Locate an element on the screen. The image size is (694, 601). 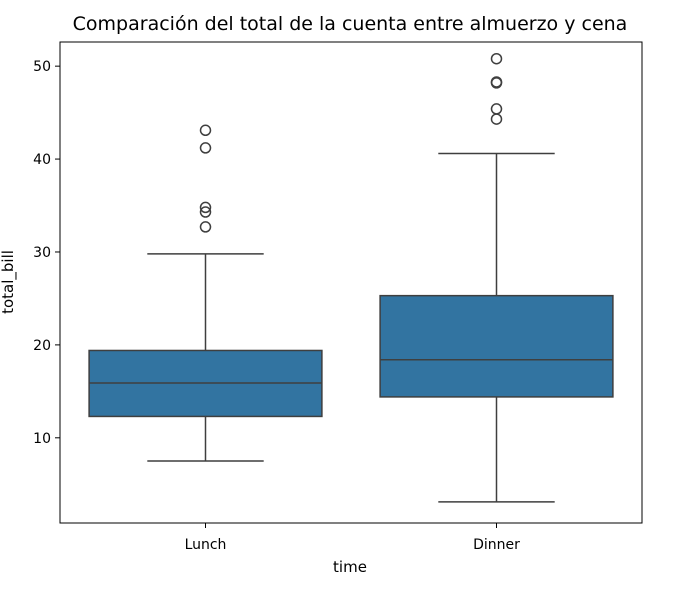
box-dinner is located at coordinates (496, 346).